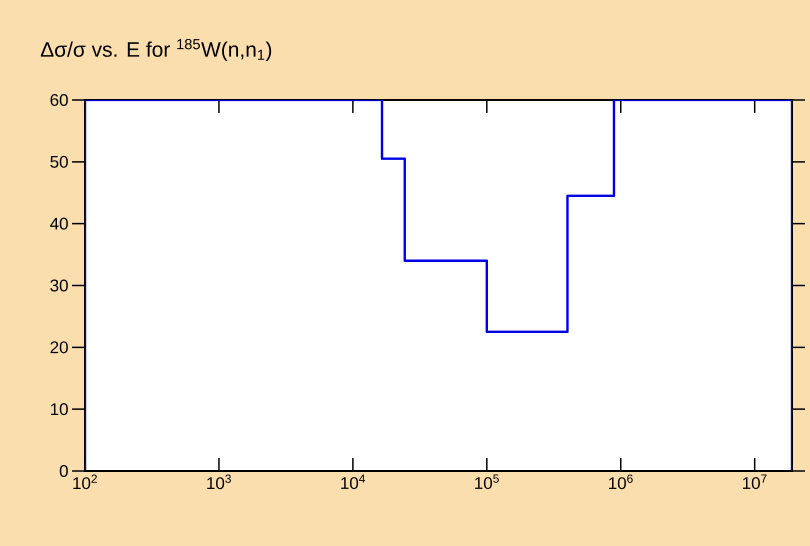 The width and height of the screenshot is (810, 546). Describe the element at coordinates (85, 482) in the screenshot. I see `x-tick-label: 10$^{2}$` at that location.